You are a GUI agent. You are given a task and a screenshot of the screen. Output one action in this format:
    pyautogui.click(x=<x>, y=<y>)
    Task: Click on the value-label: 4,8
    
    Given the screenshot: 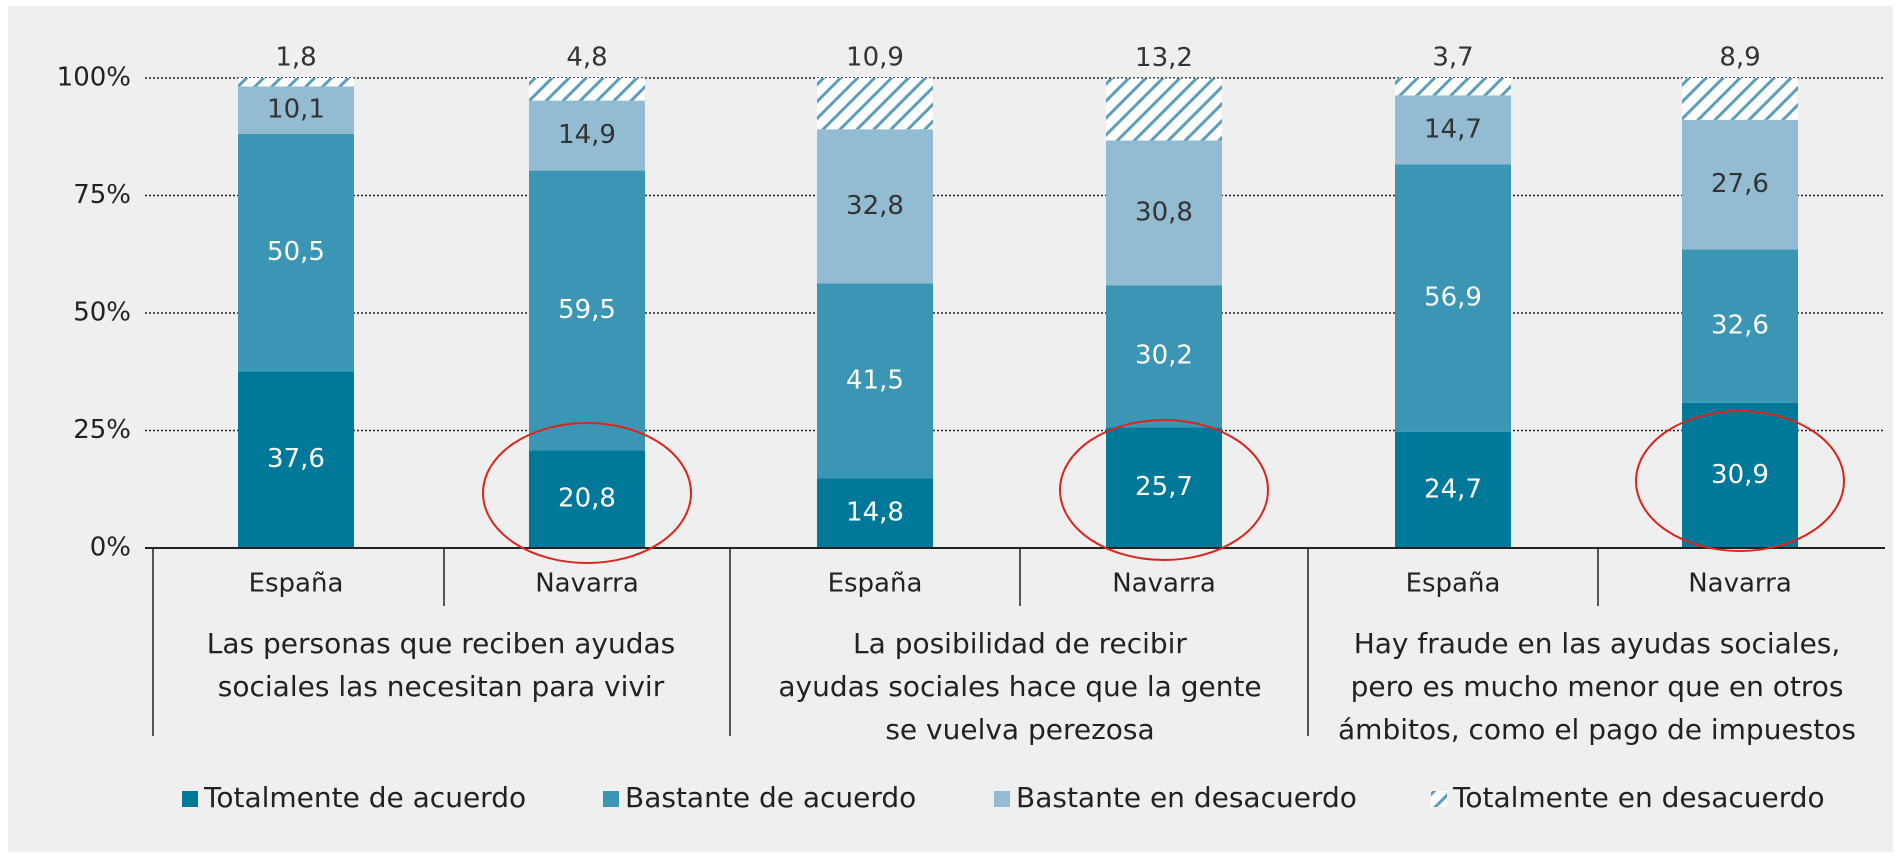 What is the action you would take?
    pyautogui.click(x=586, y=58)
    